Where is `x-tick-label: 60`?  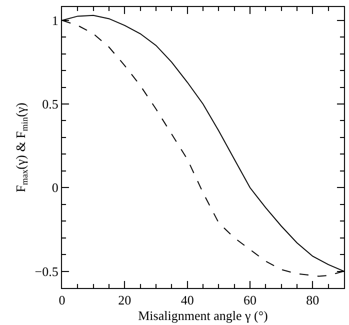 x-tick-label: 60 is located at coordinates (250, 300).